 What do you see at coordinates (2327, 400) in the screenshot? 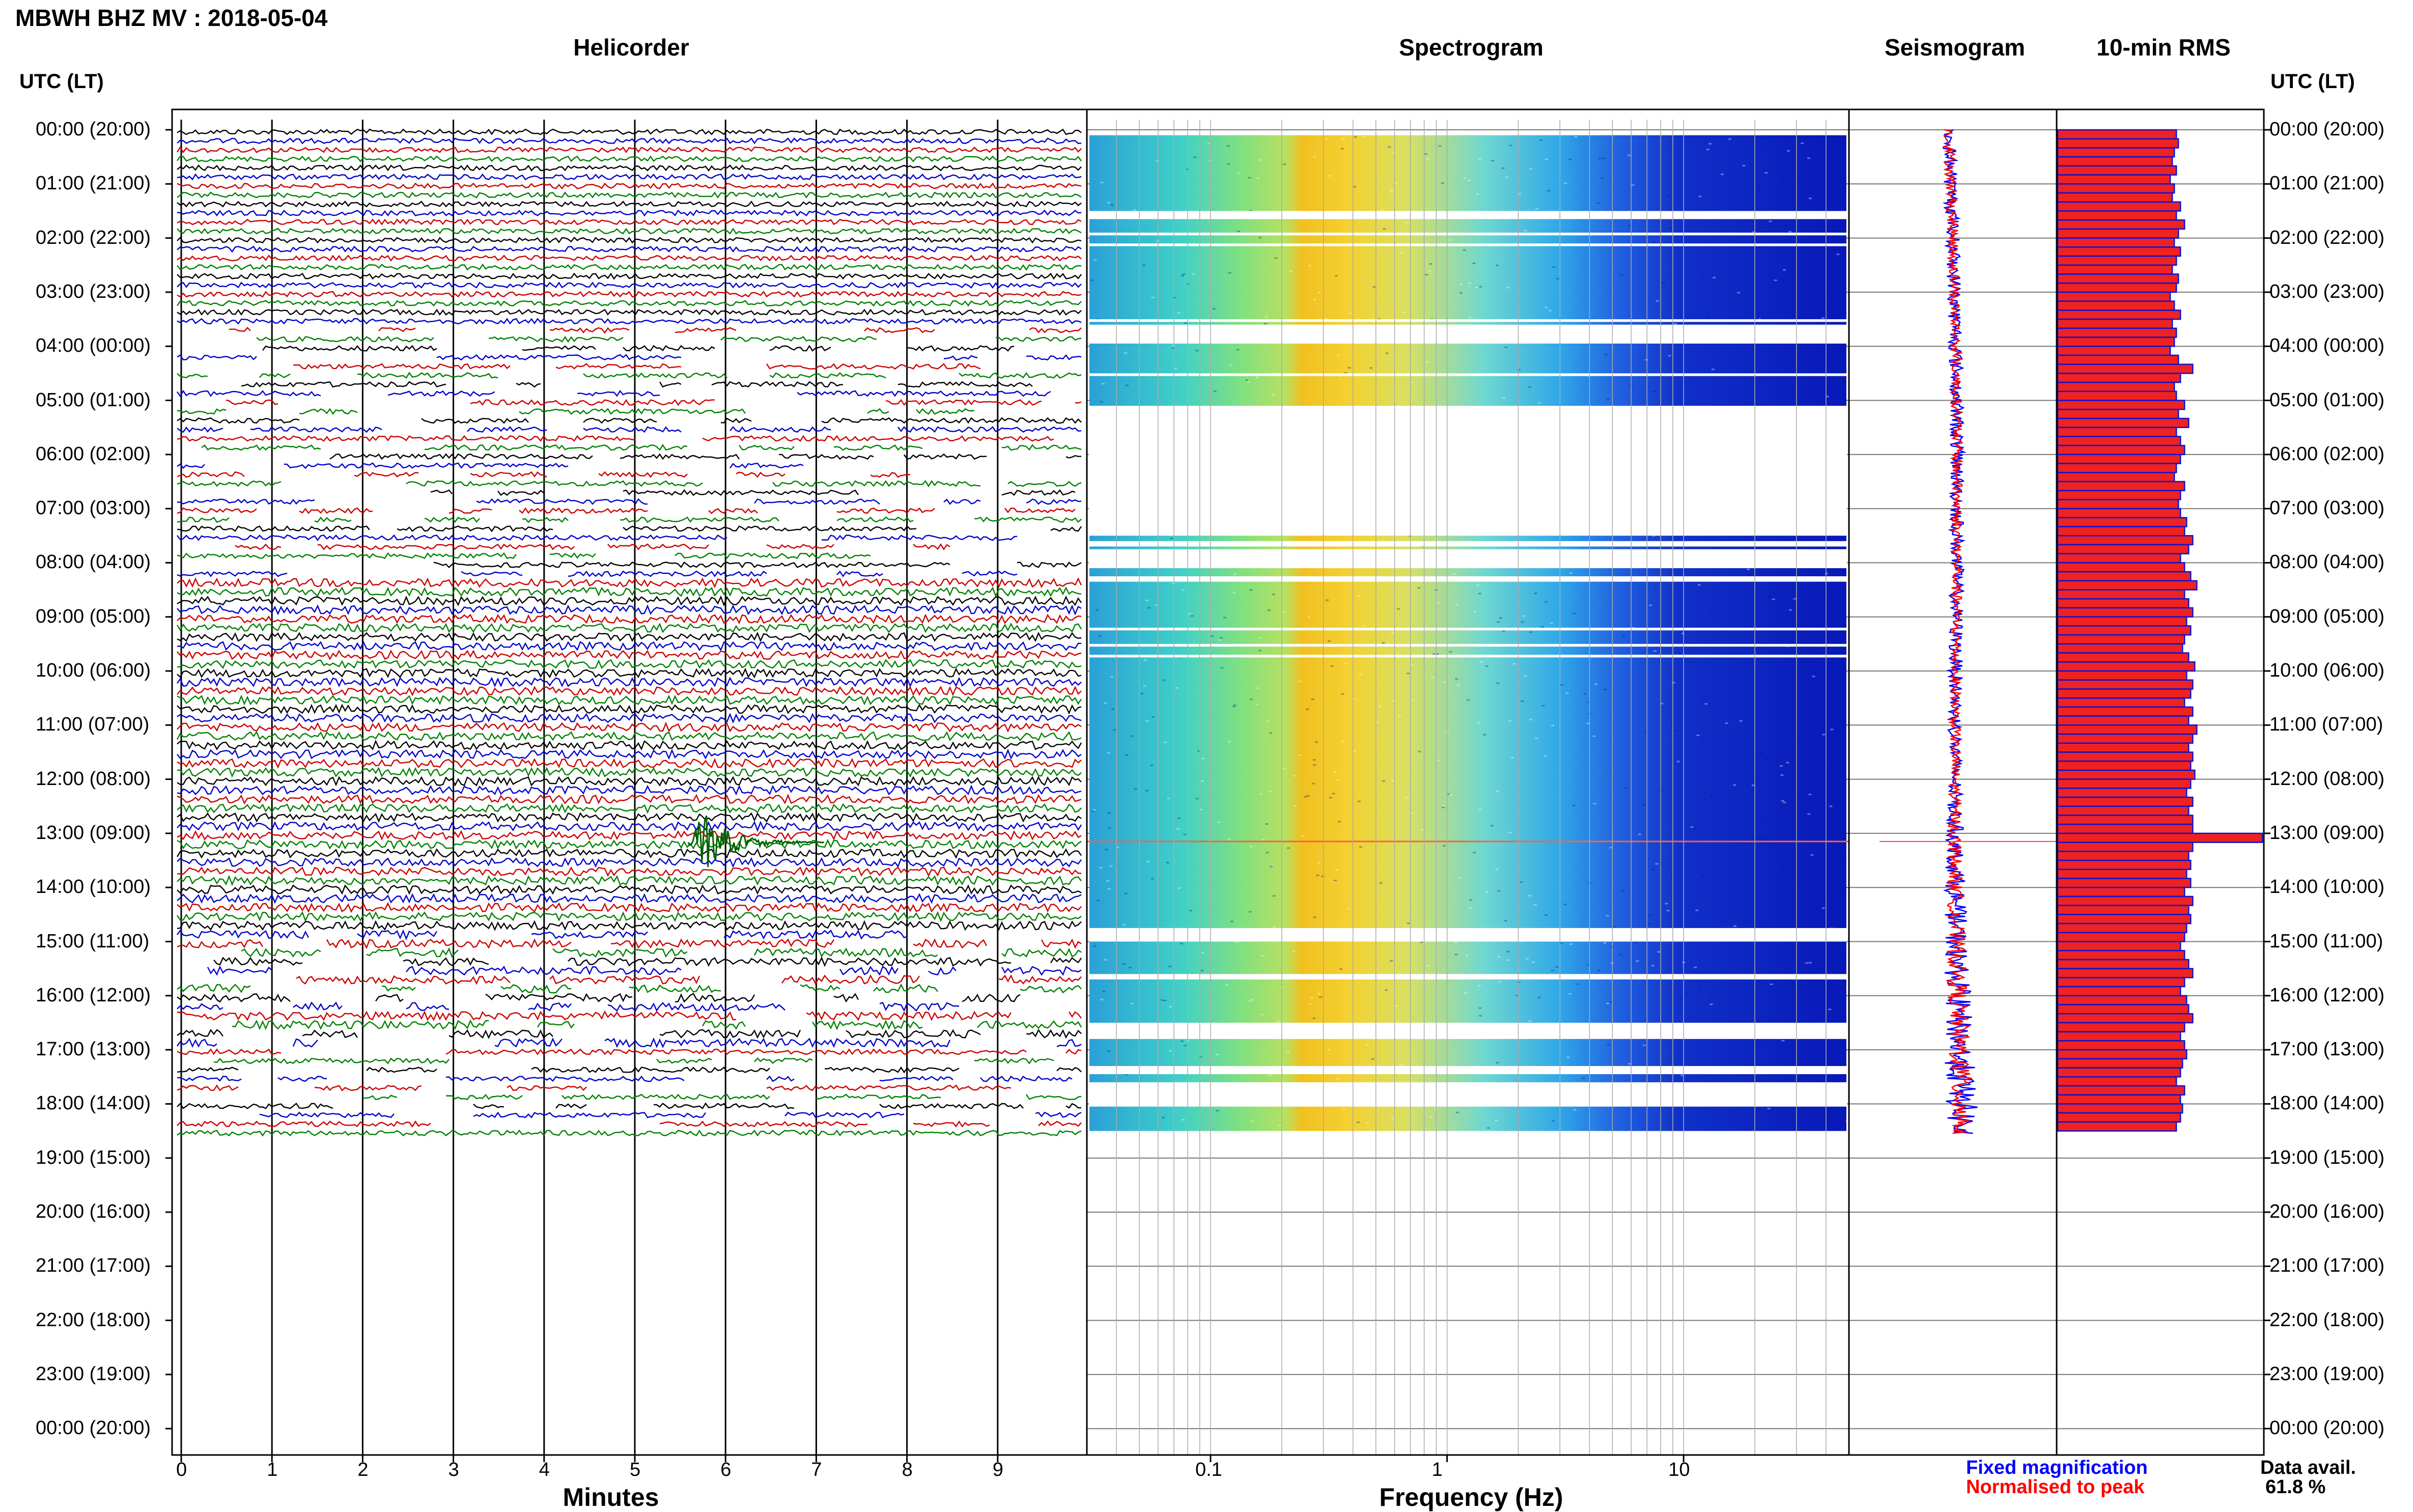
I see `time-label-right: 05:00 (01:00)` at bounding box center [2327, 400].